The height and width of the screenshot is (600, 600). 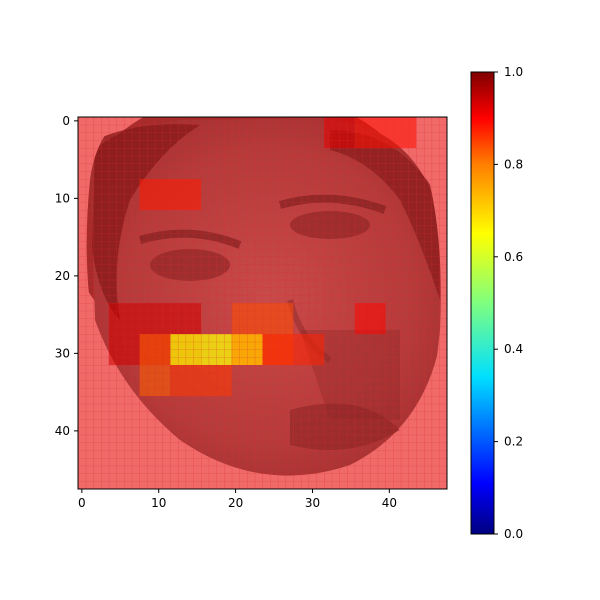 I want to click on x-tick-label: 30, so click(x=312, y=503).